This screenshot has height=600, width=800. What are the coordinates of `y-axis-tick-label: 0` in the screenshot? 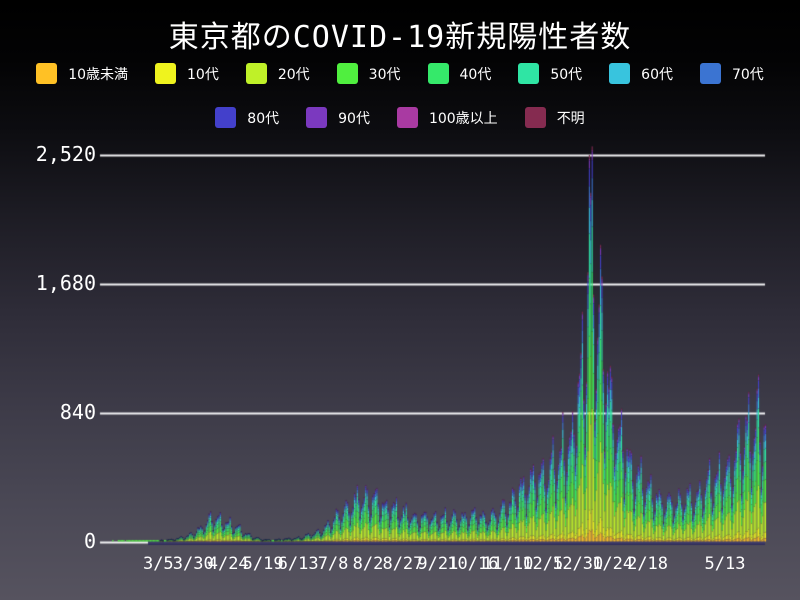 It's located at (89, 540).